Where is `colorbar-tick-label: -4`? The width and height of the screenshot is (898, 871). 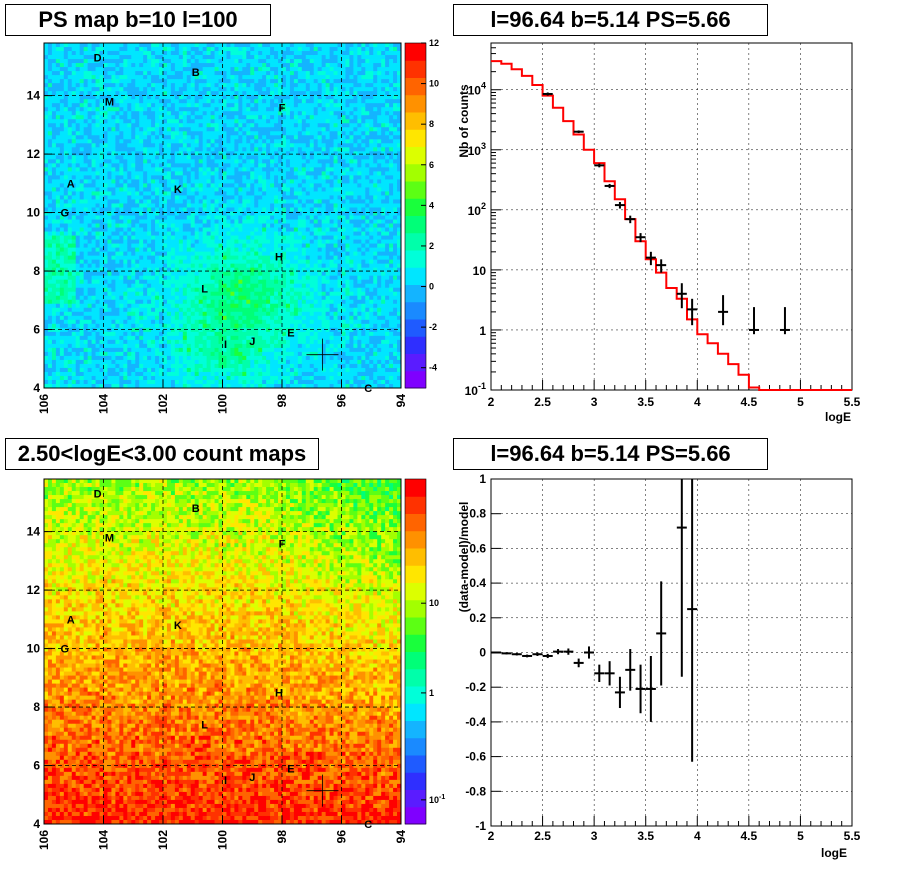 colorbar-tick-label: -4 is located at coordinates (433, 368).